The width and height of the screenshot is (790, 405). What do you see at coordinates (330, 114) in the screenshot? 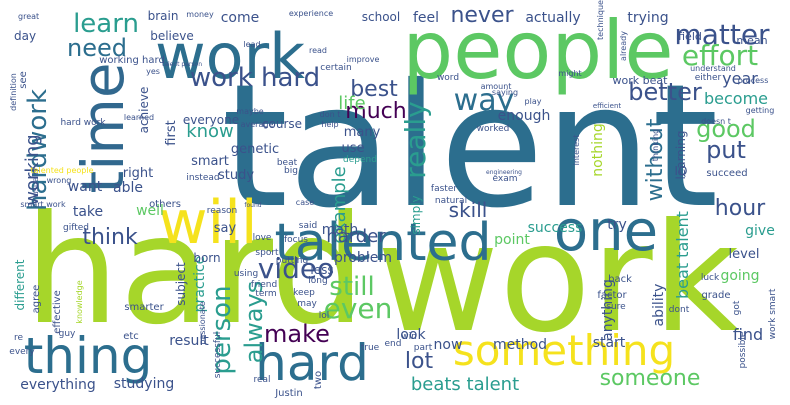
I see `cloud-word-don-t: don t` at bounding box center [330, 114].